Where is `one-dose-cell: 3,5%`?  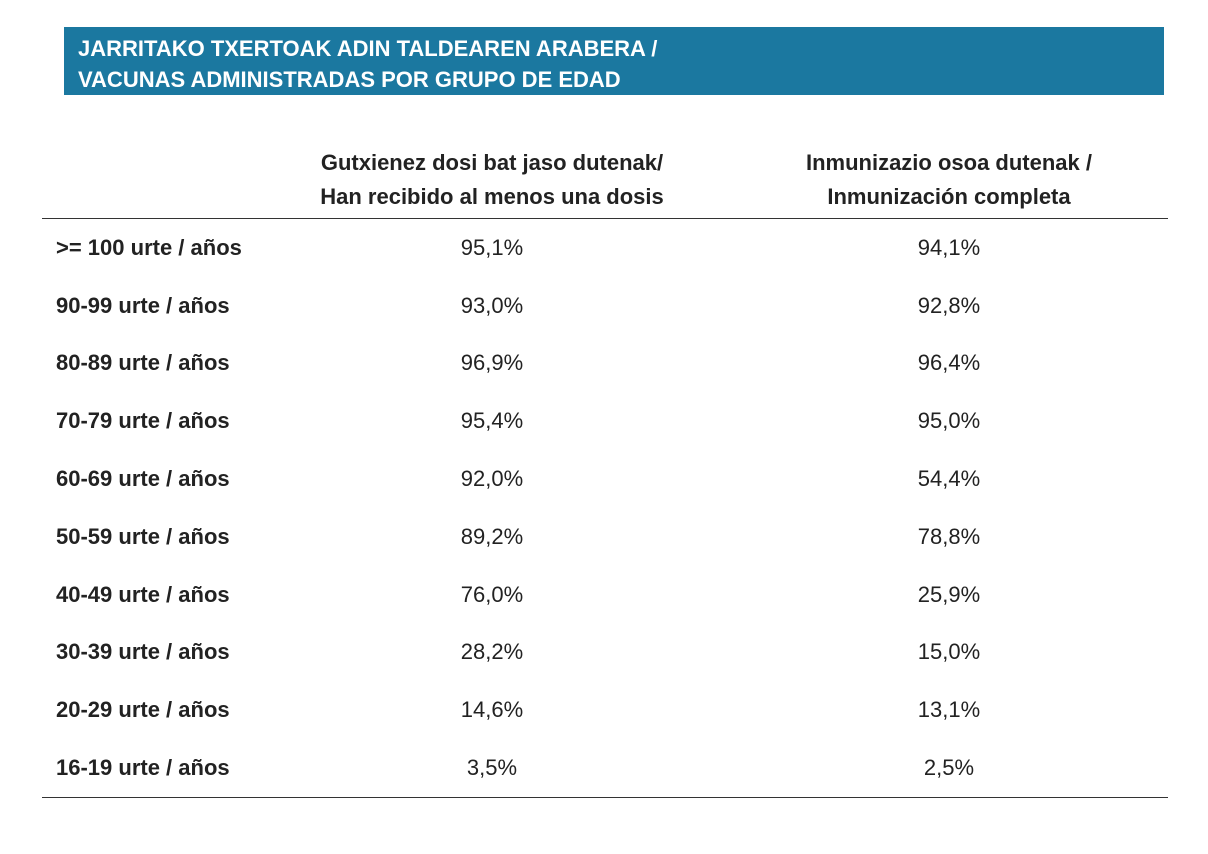
one-dose-cell: 3,5% is located at coordinates (492, 768).